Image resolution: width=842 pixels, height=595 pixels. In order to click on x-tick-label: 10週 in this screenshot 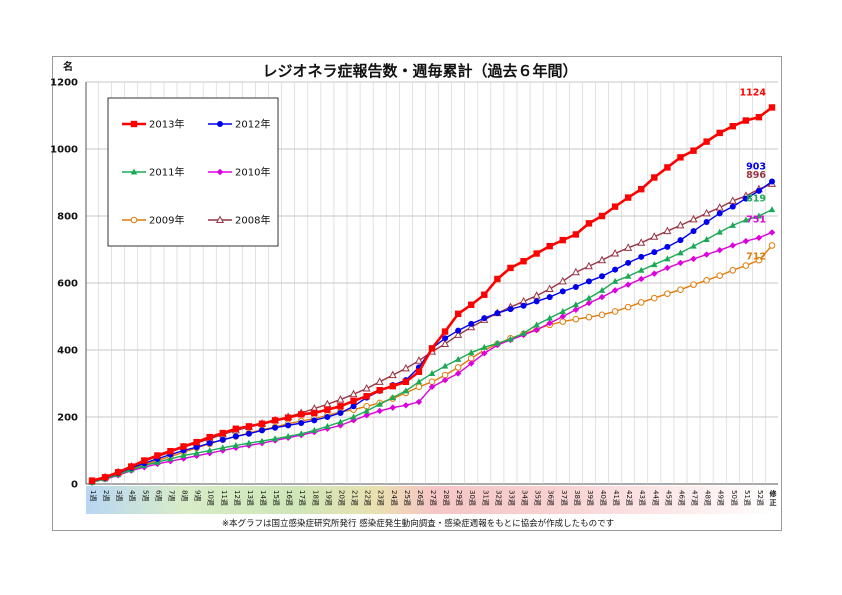, I will do `click(211, 498)`.